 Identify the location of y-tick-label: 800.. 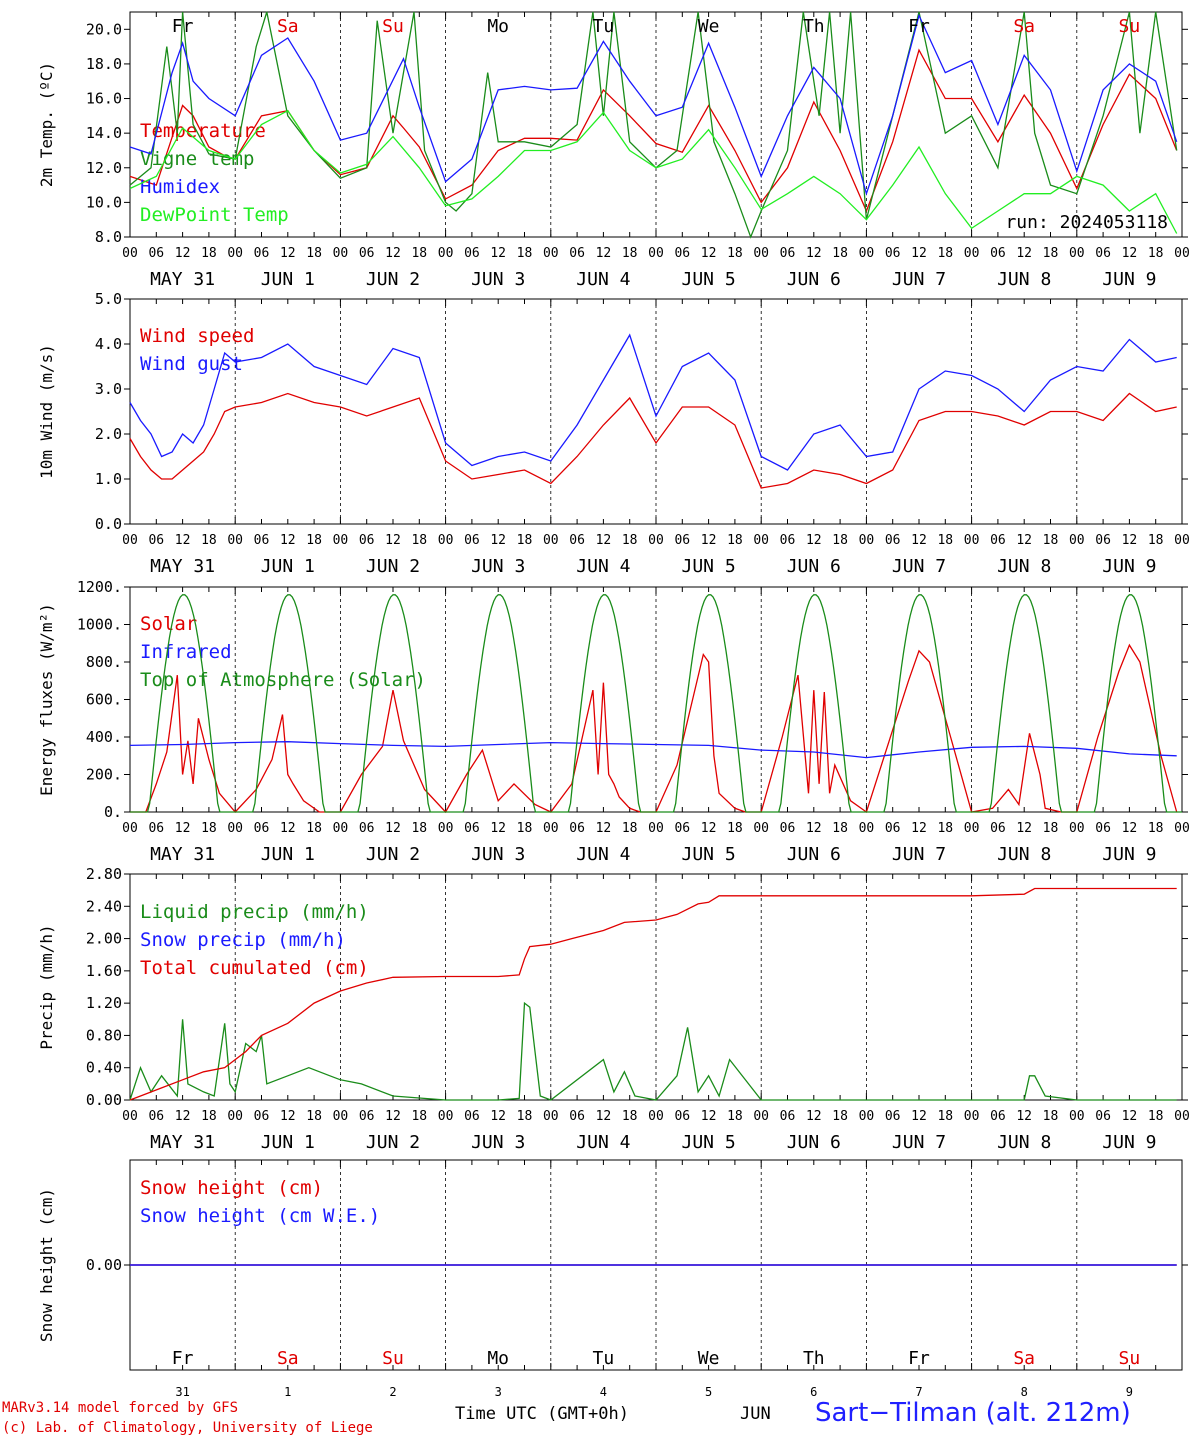
(104, 662).